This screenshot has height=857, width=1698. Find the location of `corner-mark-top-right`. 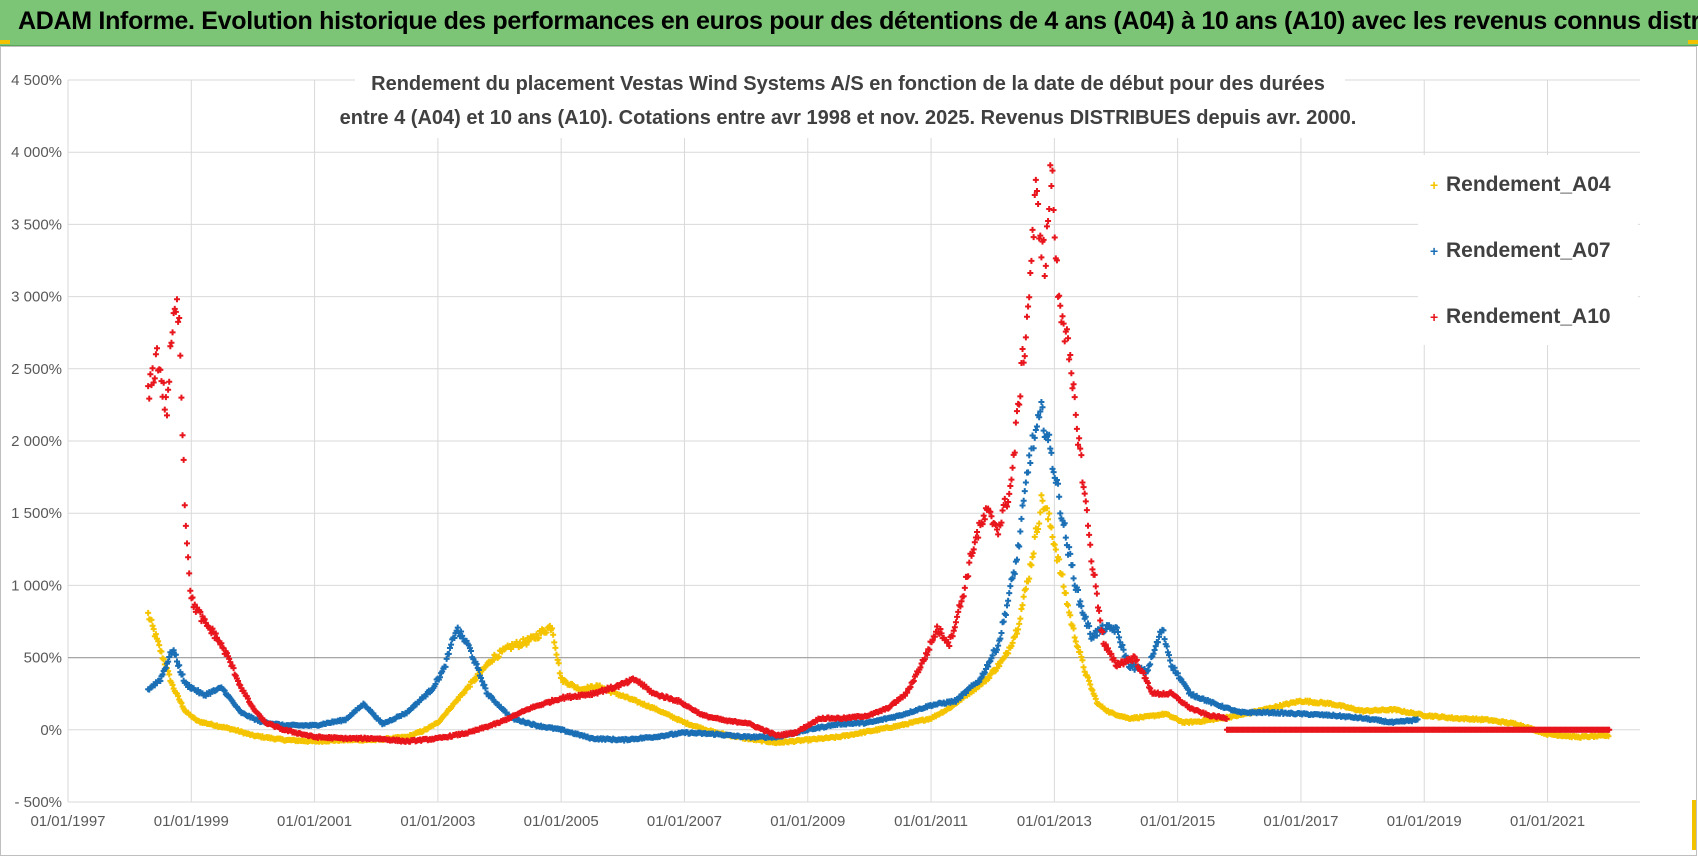

corner-mark-top-right is located at coordinates (1693, 42).